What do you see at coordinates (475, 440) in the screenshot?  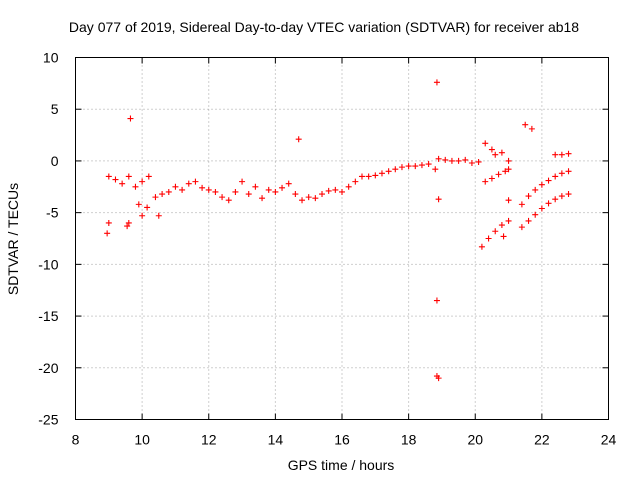 I see `x-tick-label: 20` at bounding box center [475, 440].